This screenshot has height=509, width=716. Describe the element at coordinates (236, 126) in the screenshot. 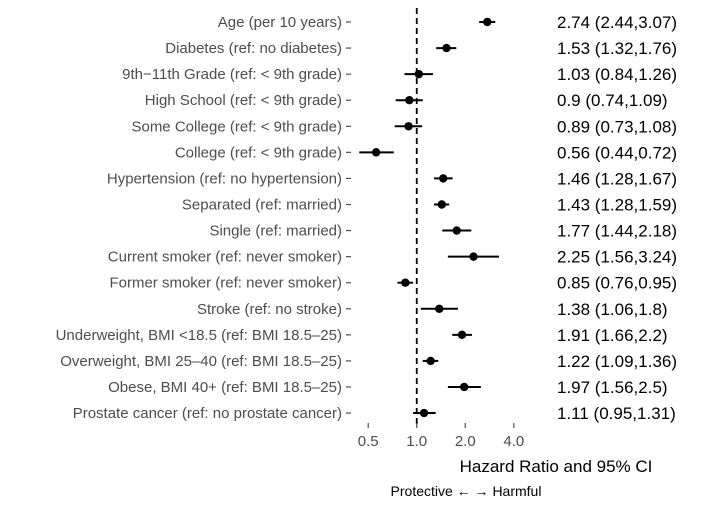

I see `row-label: Some College (ref: < 9th grade)` at that location.